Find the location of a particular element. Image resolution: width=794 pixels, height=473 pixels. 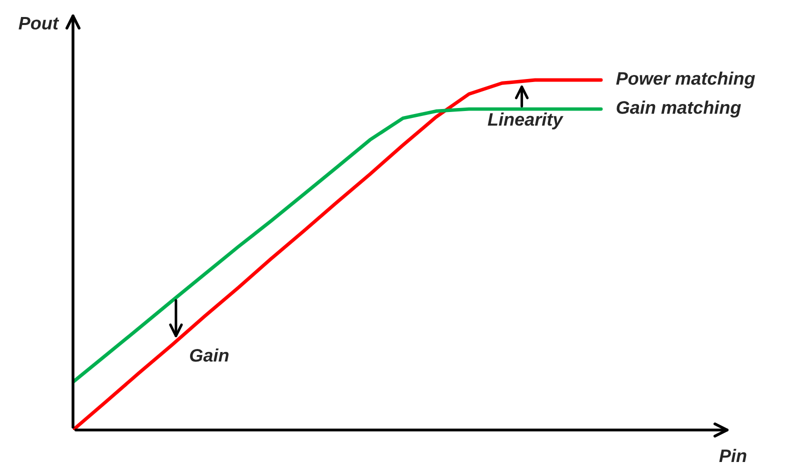

series-label: Gain matching is located at coordinates (678, 109).